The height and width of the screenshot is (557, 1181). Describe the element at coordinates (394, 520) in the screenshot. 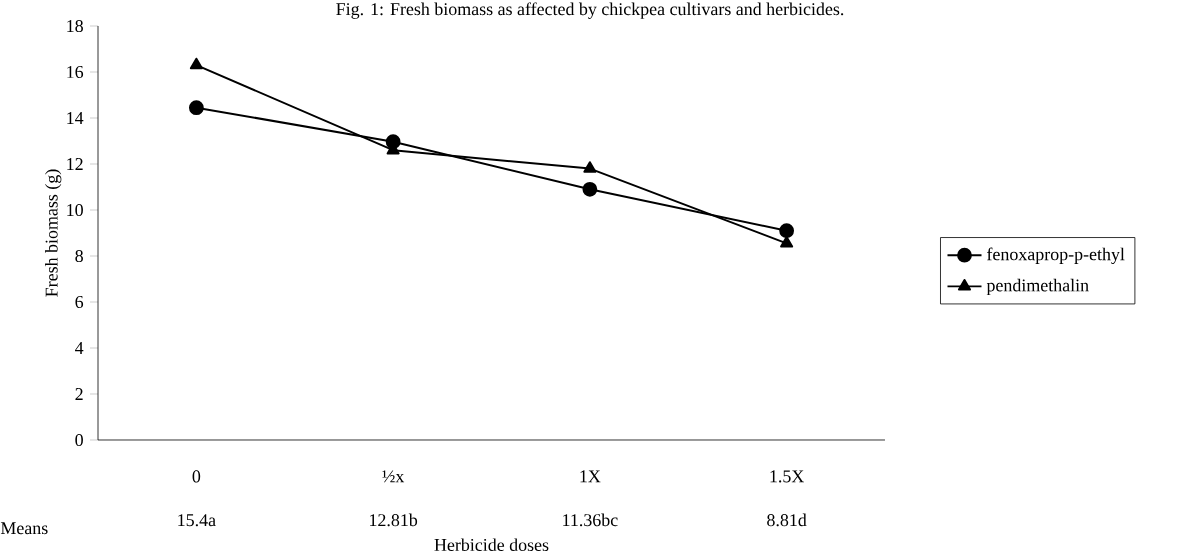

I see `text: 12.81b` at that location.